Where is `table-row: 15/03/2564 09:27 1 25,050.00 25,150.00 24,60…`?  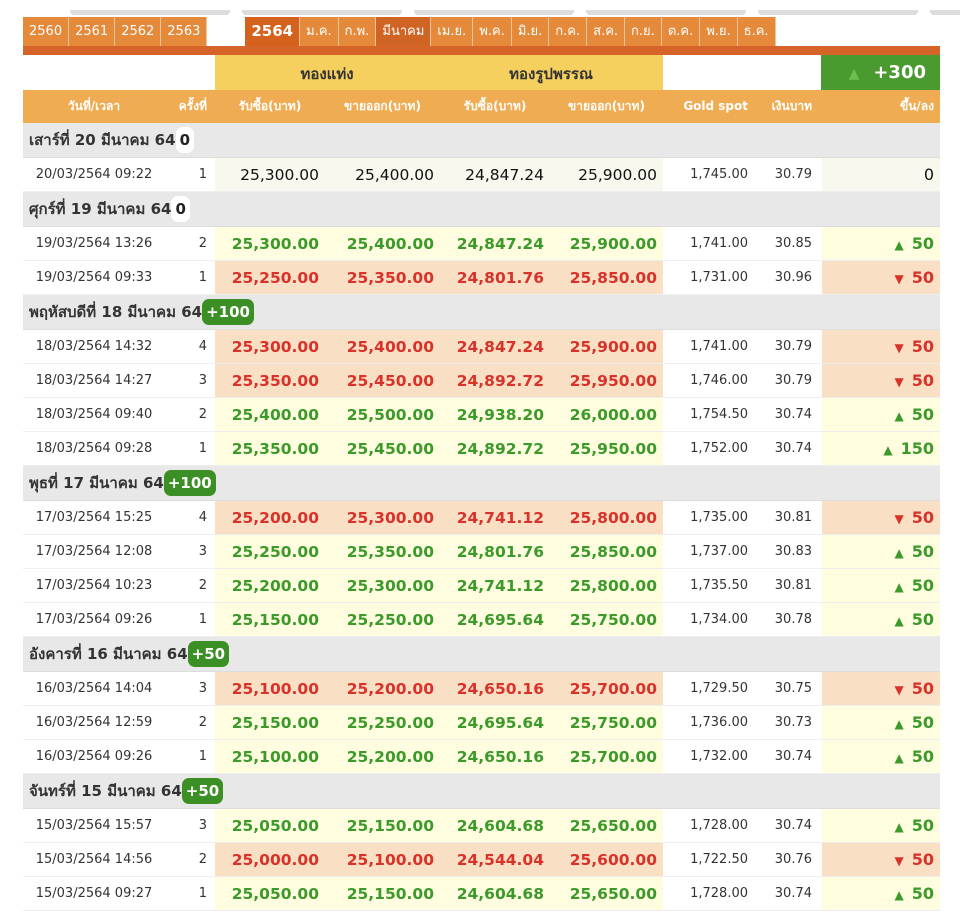 table-row: 15/03/2564 09:27 1 25,050.00 25,150.00 24,60… is located at coordinates (481, 894).